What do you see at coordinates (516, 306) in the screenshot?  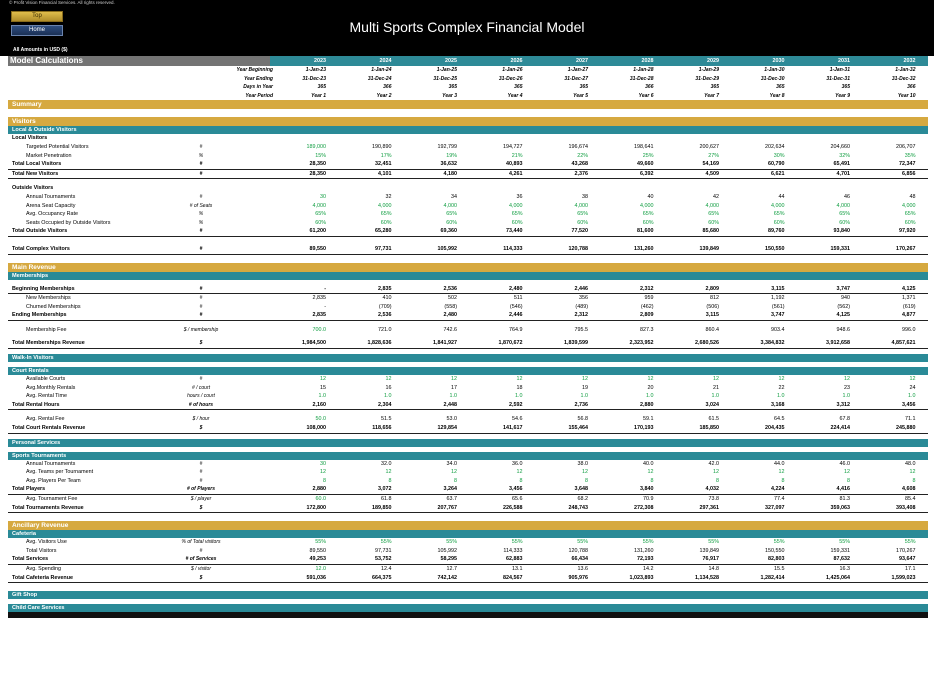 I see `value-cell: (546)` at bounding box center [516, 306].